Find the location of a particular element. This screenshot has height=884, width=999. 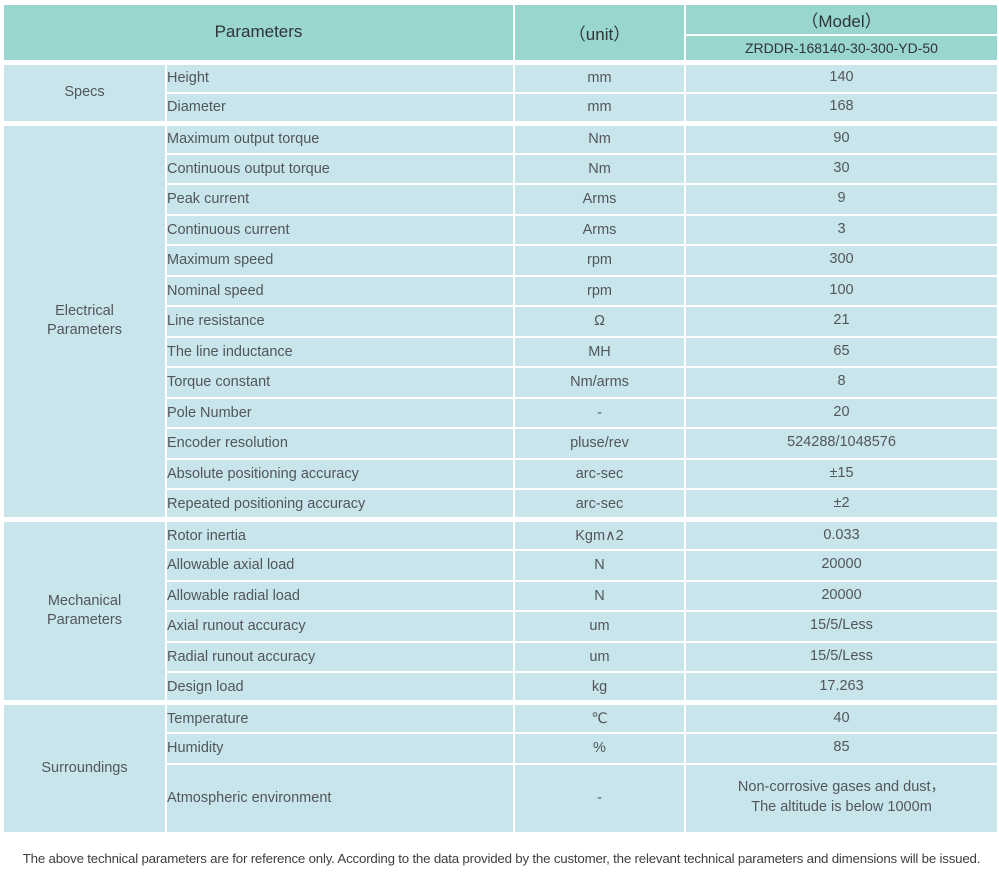

table-row: The line inductance MH 65 is located at coordinates (501, 351).